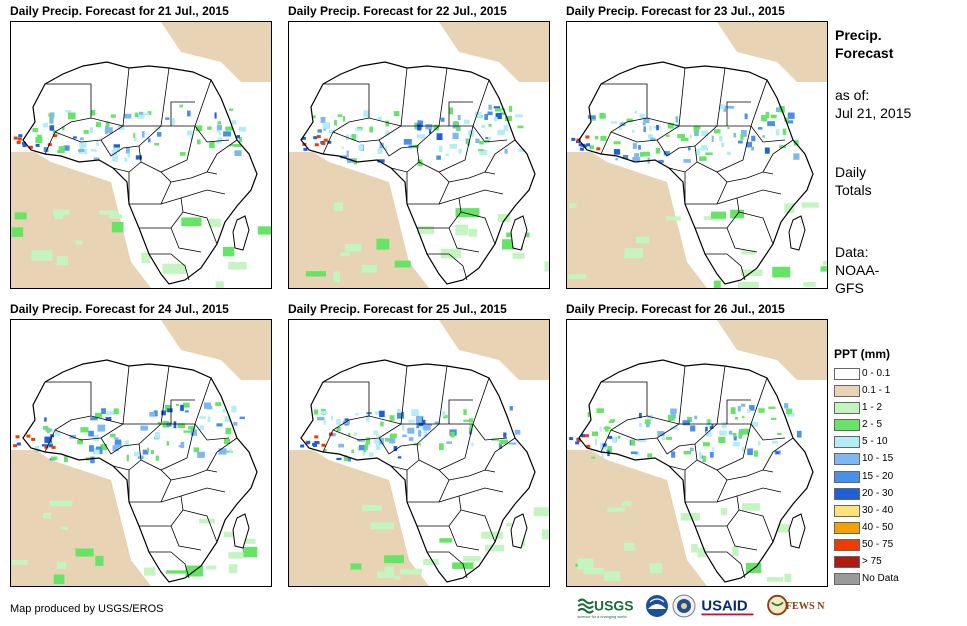 The width and height of the screenshot is (967, 626). Describe the element at coordinates (419, 155) in the screenshot. I see `precip-map` at that location.